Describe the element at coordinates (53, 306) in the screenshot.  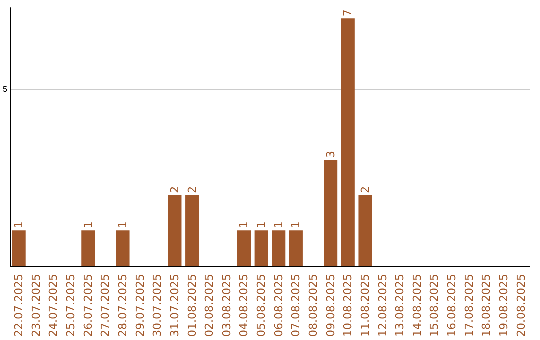
I see `x-tick-label: 24.07.2025` at that location.